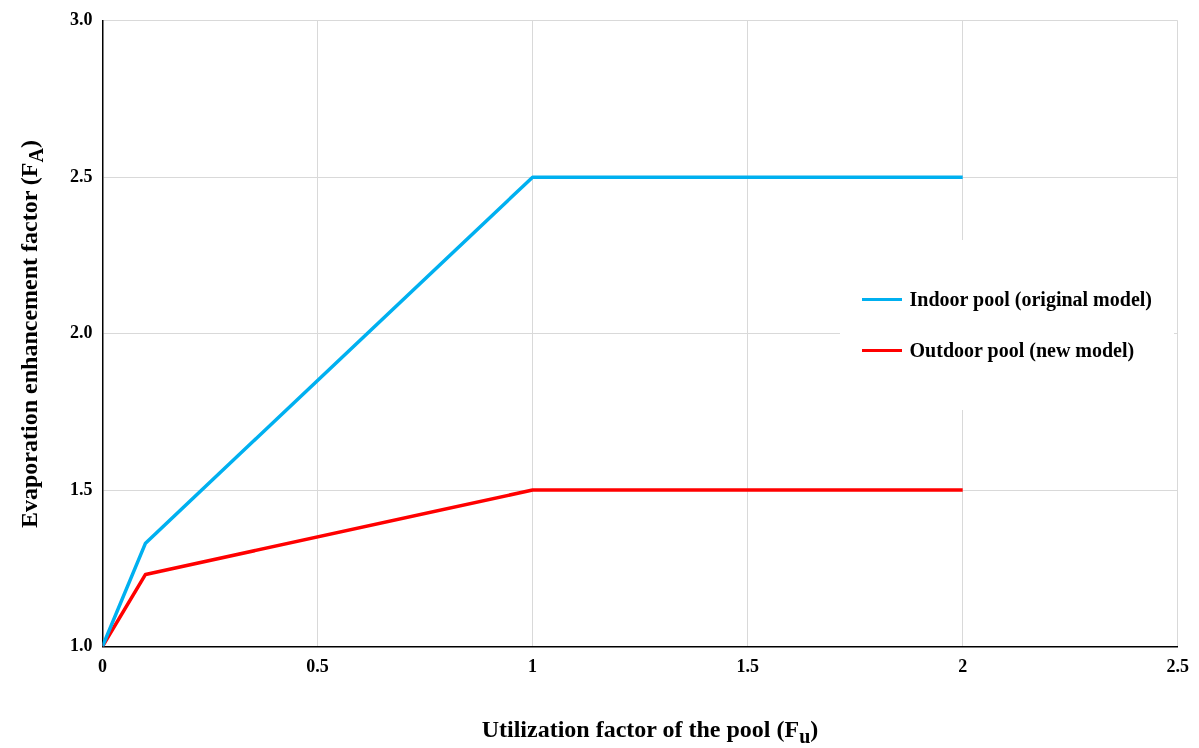 Image resolution: width=1199 pixels, height=748 pixels. What do you see at coordinates (650, 732) in the screenshot?
I see `x-axis-title: Utilization factor of the pool (F$_{u}$)` at bounding box center [650, 732].